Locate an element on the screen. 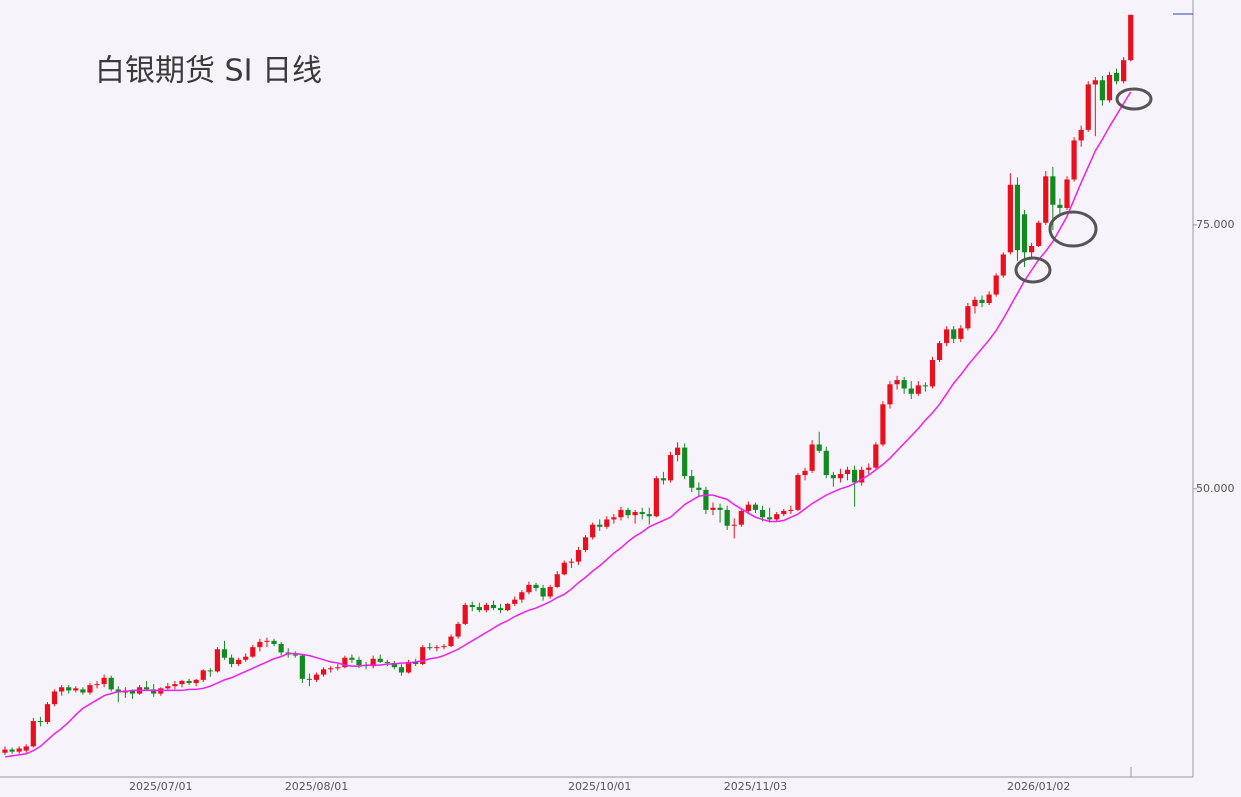  chart-title: 白银期货 SI 日线 is located at coordinates (208, 71).